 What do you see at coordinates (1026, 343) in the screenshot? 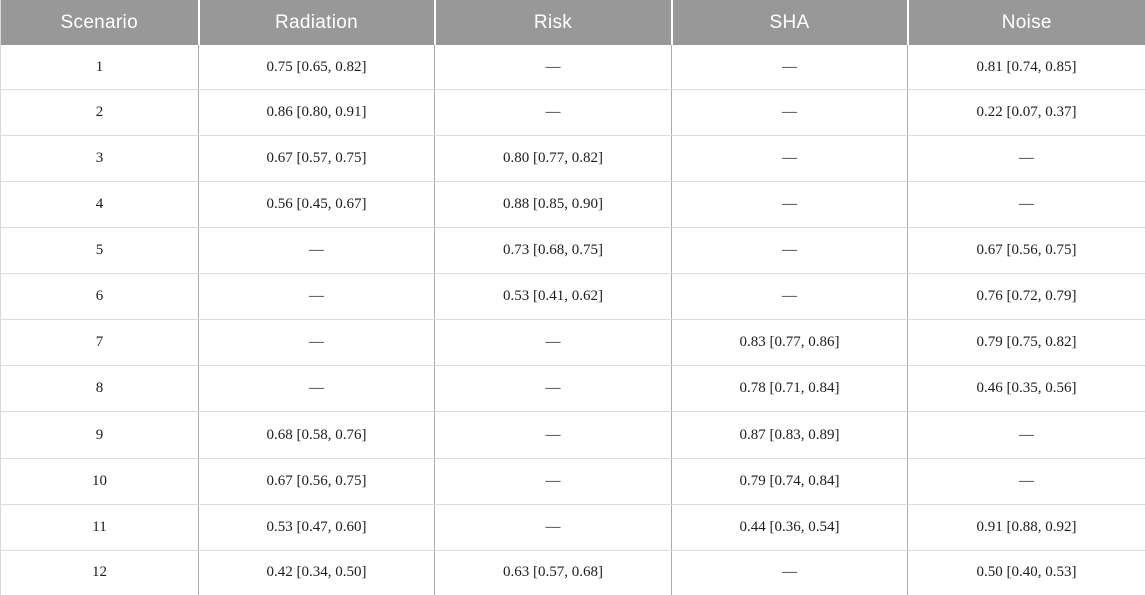
I see `value-cell: 0.79 [0.75, 0.82]` at bounding box center [1026, 343].